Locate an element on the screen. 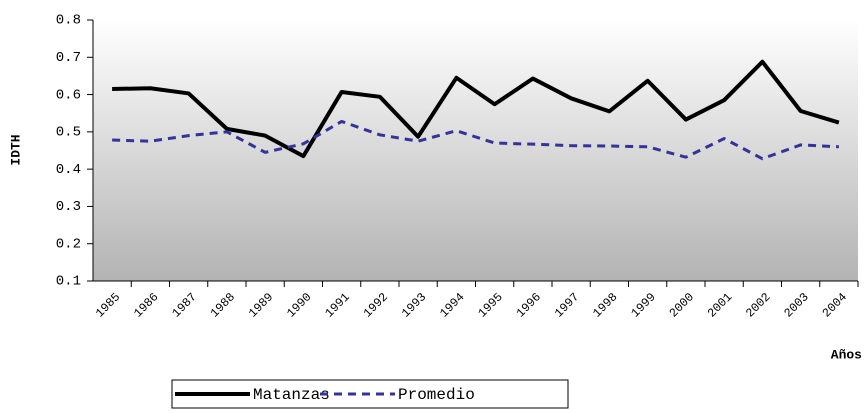  x-tick-label: 2000 is located at coordinates (682, 305).